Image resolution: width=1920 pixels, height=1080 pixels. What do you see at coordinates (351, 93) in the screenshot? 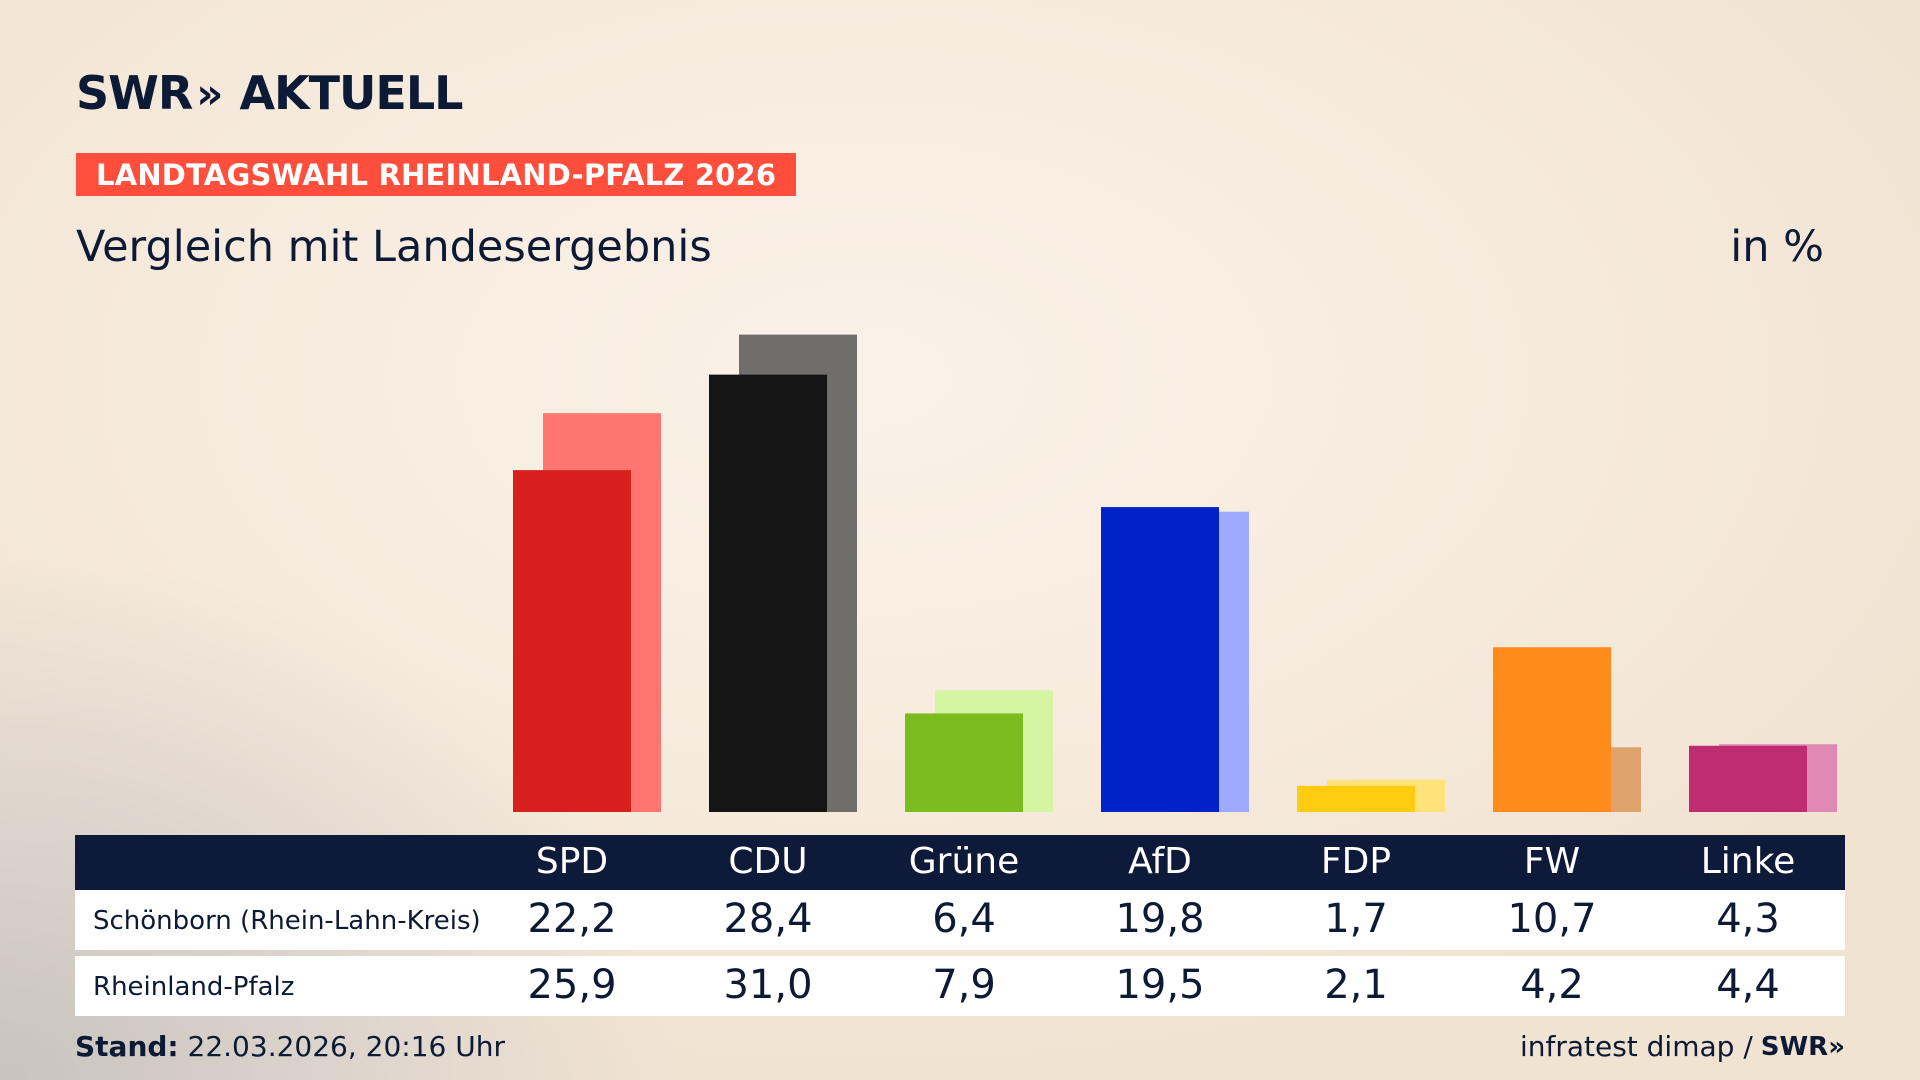
I see `logo-aktuell-text: AKTUELL` at bounding box center [351, 93].